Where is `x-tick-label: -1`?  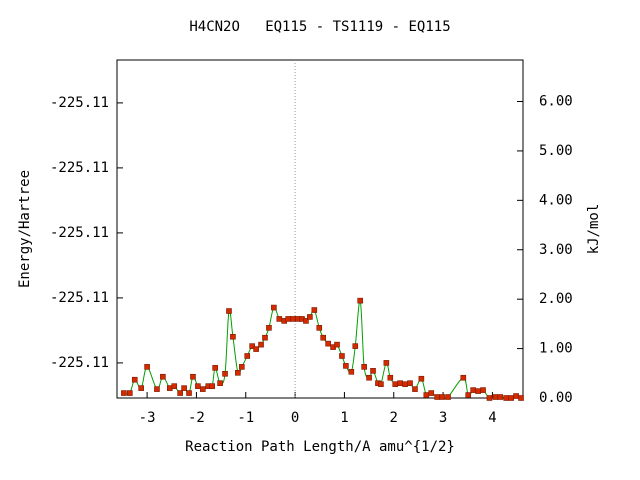
x-tick-label: -1 is located at coordinates (245, 418).